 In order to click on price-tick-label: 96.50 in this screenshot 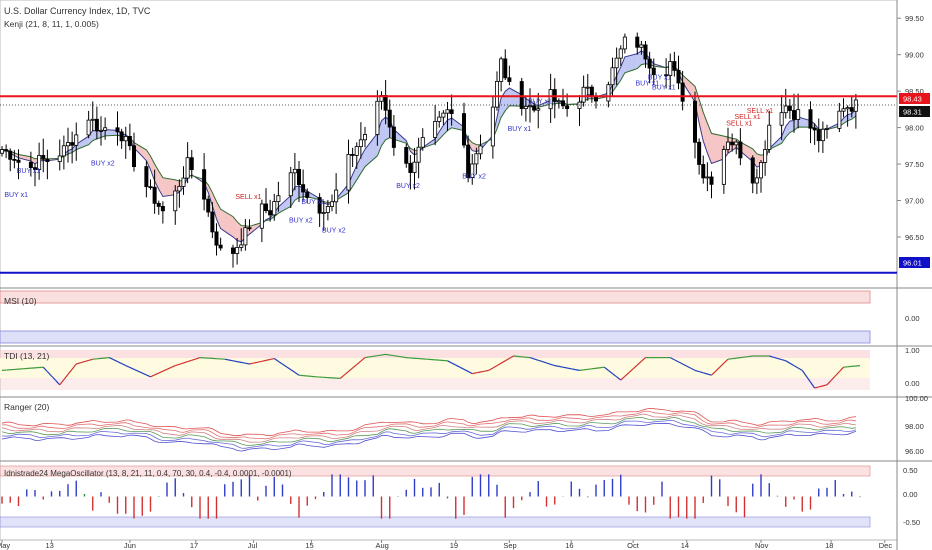, I will do `click(914, 237)`.